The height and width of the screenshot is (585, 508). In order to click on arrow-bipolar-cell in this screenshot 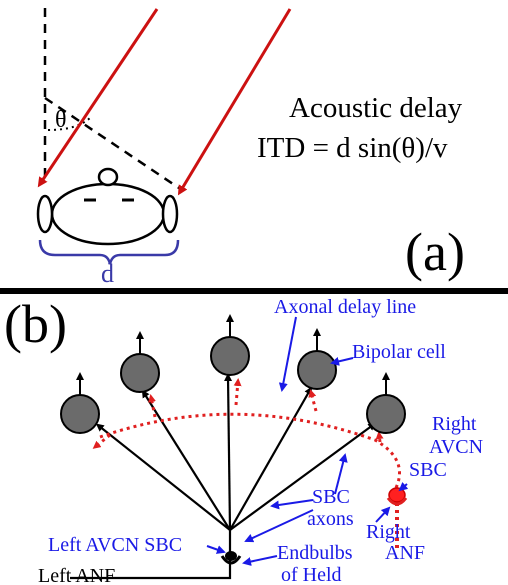, I will do `click(342, 361)`.